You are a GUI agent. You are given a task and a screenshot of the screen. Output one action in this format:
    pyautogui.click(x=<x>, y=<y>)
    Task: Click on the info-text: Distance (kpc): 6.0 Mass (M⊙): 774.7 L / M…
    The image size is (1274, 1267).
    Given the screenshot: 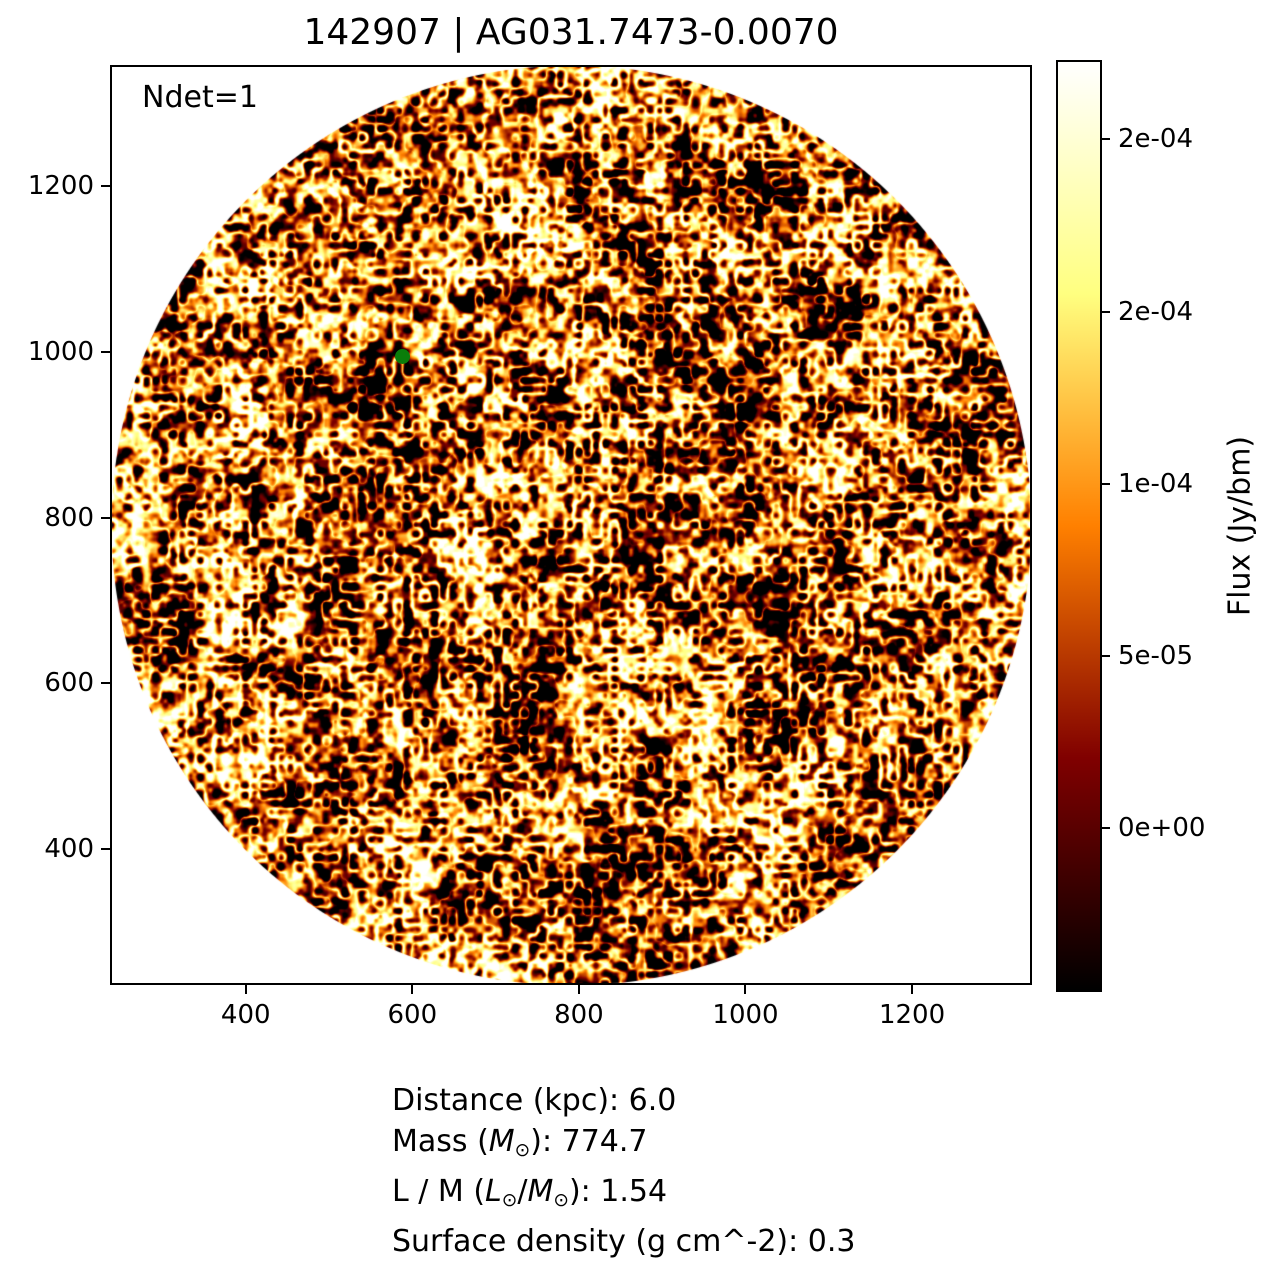 What is the action you would take?
    pyautogui.click(x=623, y=1171)
    